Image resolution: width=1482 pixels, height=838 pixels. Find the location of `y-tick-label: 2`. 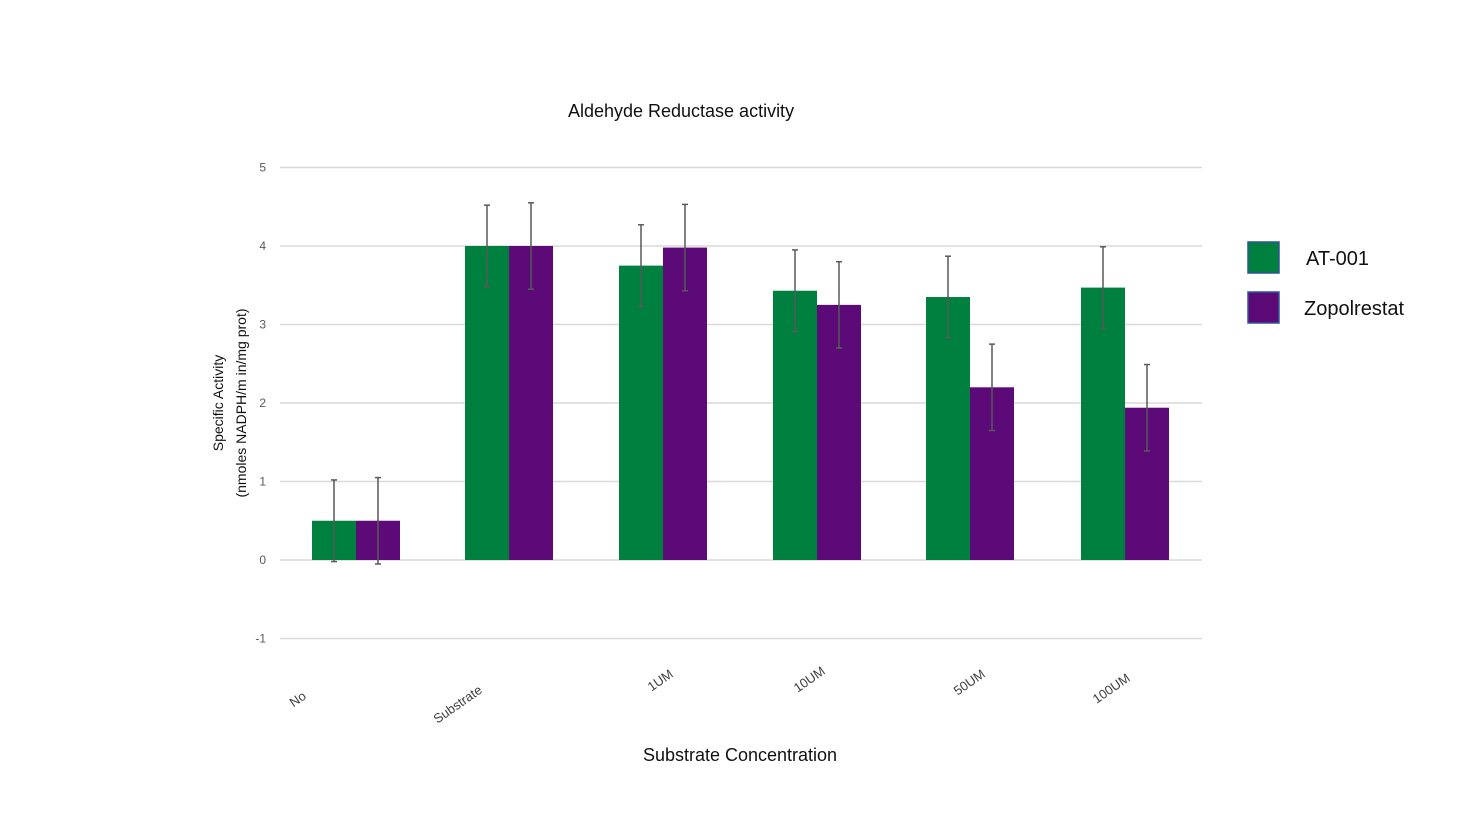

y-tick-label: 2 is located at coordinates (262, 403).